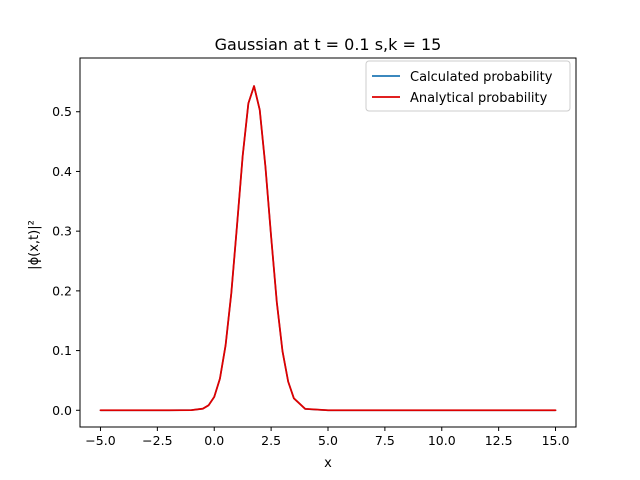 This screenshot has height=480, width=640. I want to click on x-axis-label: x, so click(328, 463).